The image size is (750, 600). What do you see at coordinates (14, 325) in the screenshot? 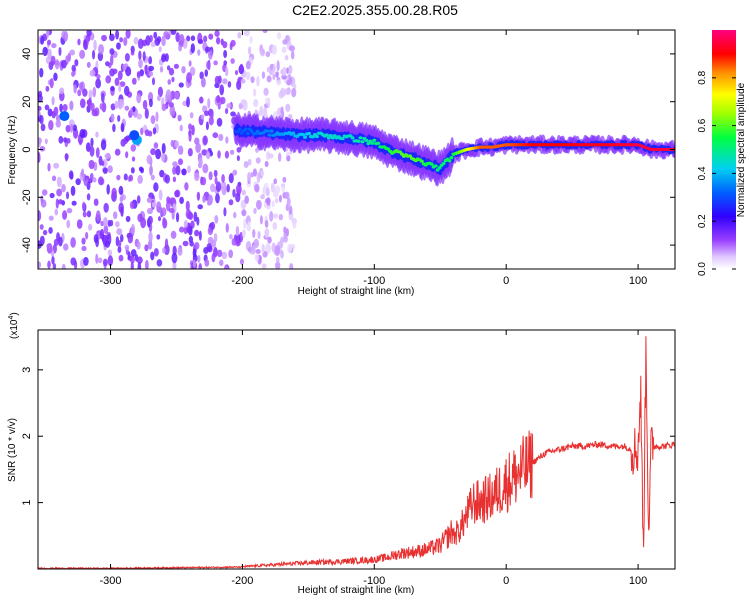
I see `snr-y-multiplier: (x104)` at bounding box center [14, 325].